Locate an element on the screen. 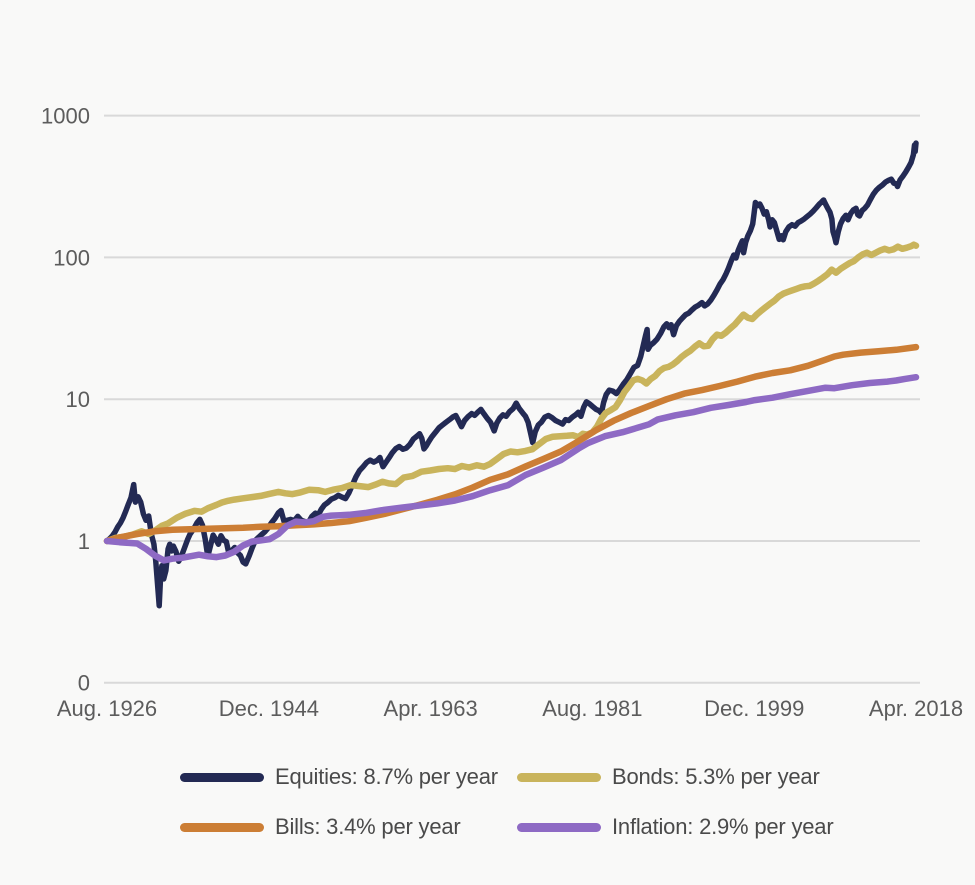  legend-label-inflation: Inflation: 2.9% per year is located at coordinates (723, 826).